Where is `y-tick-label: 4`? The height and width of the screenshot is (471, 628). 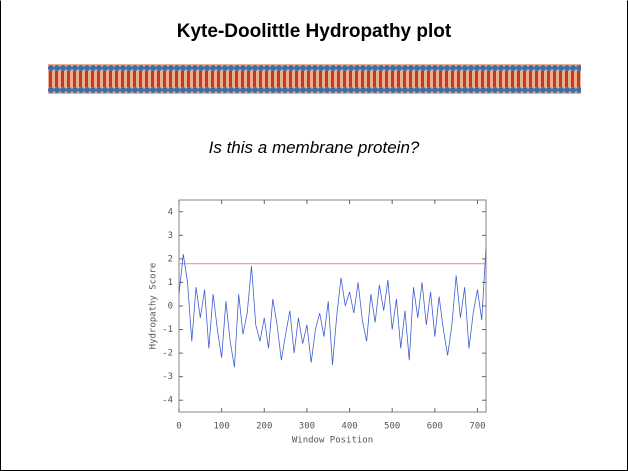
y-tick-label: 4 is located at coordinates (170, 212).